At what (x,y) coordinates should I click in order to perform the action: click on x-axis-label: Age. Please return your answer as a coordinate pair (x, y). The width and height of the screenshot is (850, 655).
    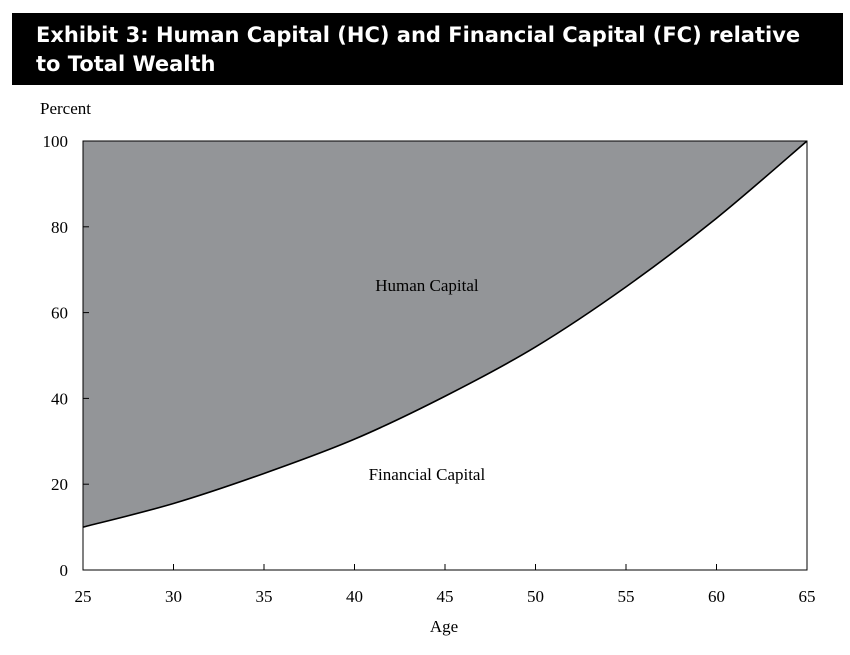
    Looking at the image, I should click on (444, 626).